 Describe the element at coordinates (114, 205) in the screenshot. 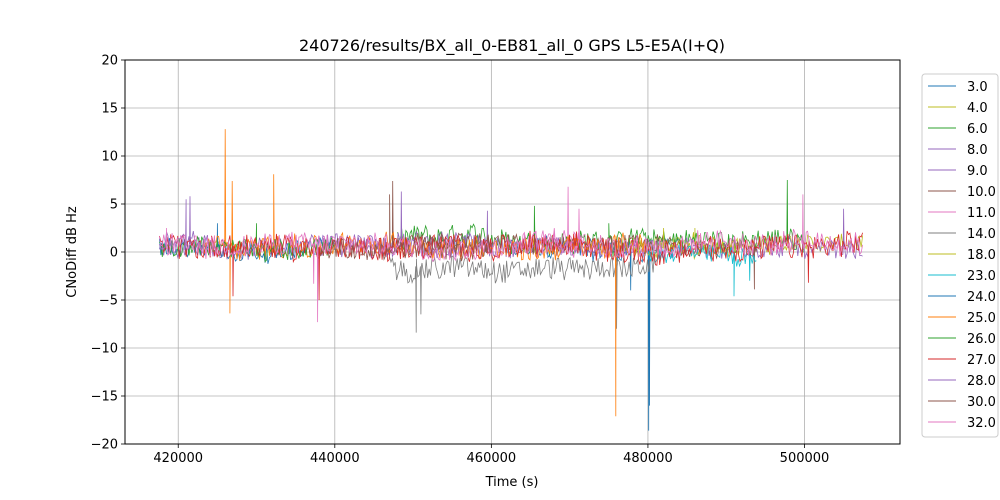

I see `y-tick-label: 5` at that location.